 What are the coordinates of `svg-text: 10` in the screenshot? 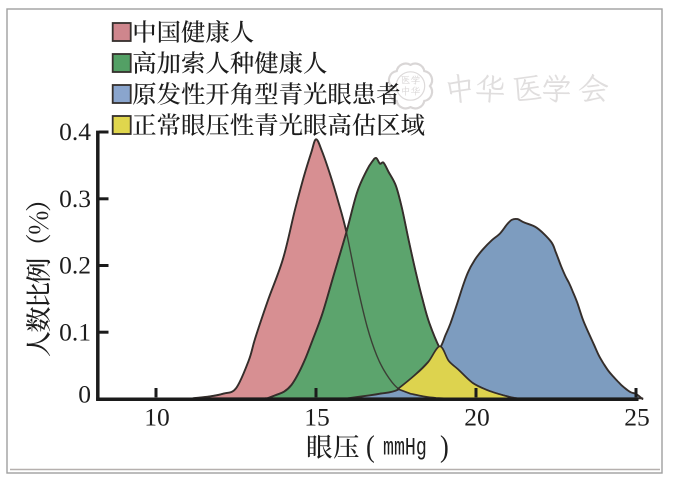 It's located at (157, 417).